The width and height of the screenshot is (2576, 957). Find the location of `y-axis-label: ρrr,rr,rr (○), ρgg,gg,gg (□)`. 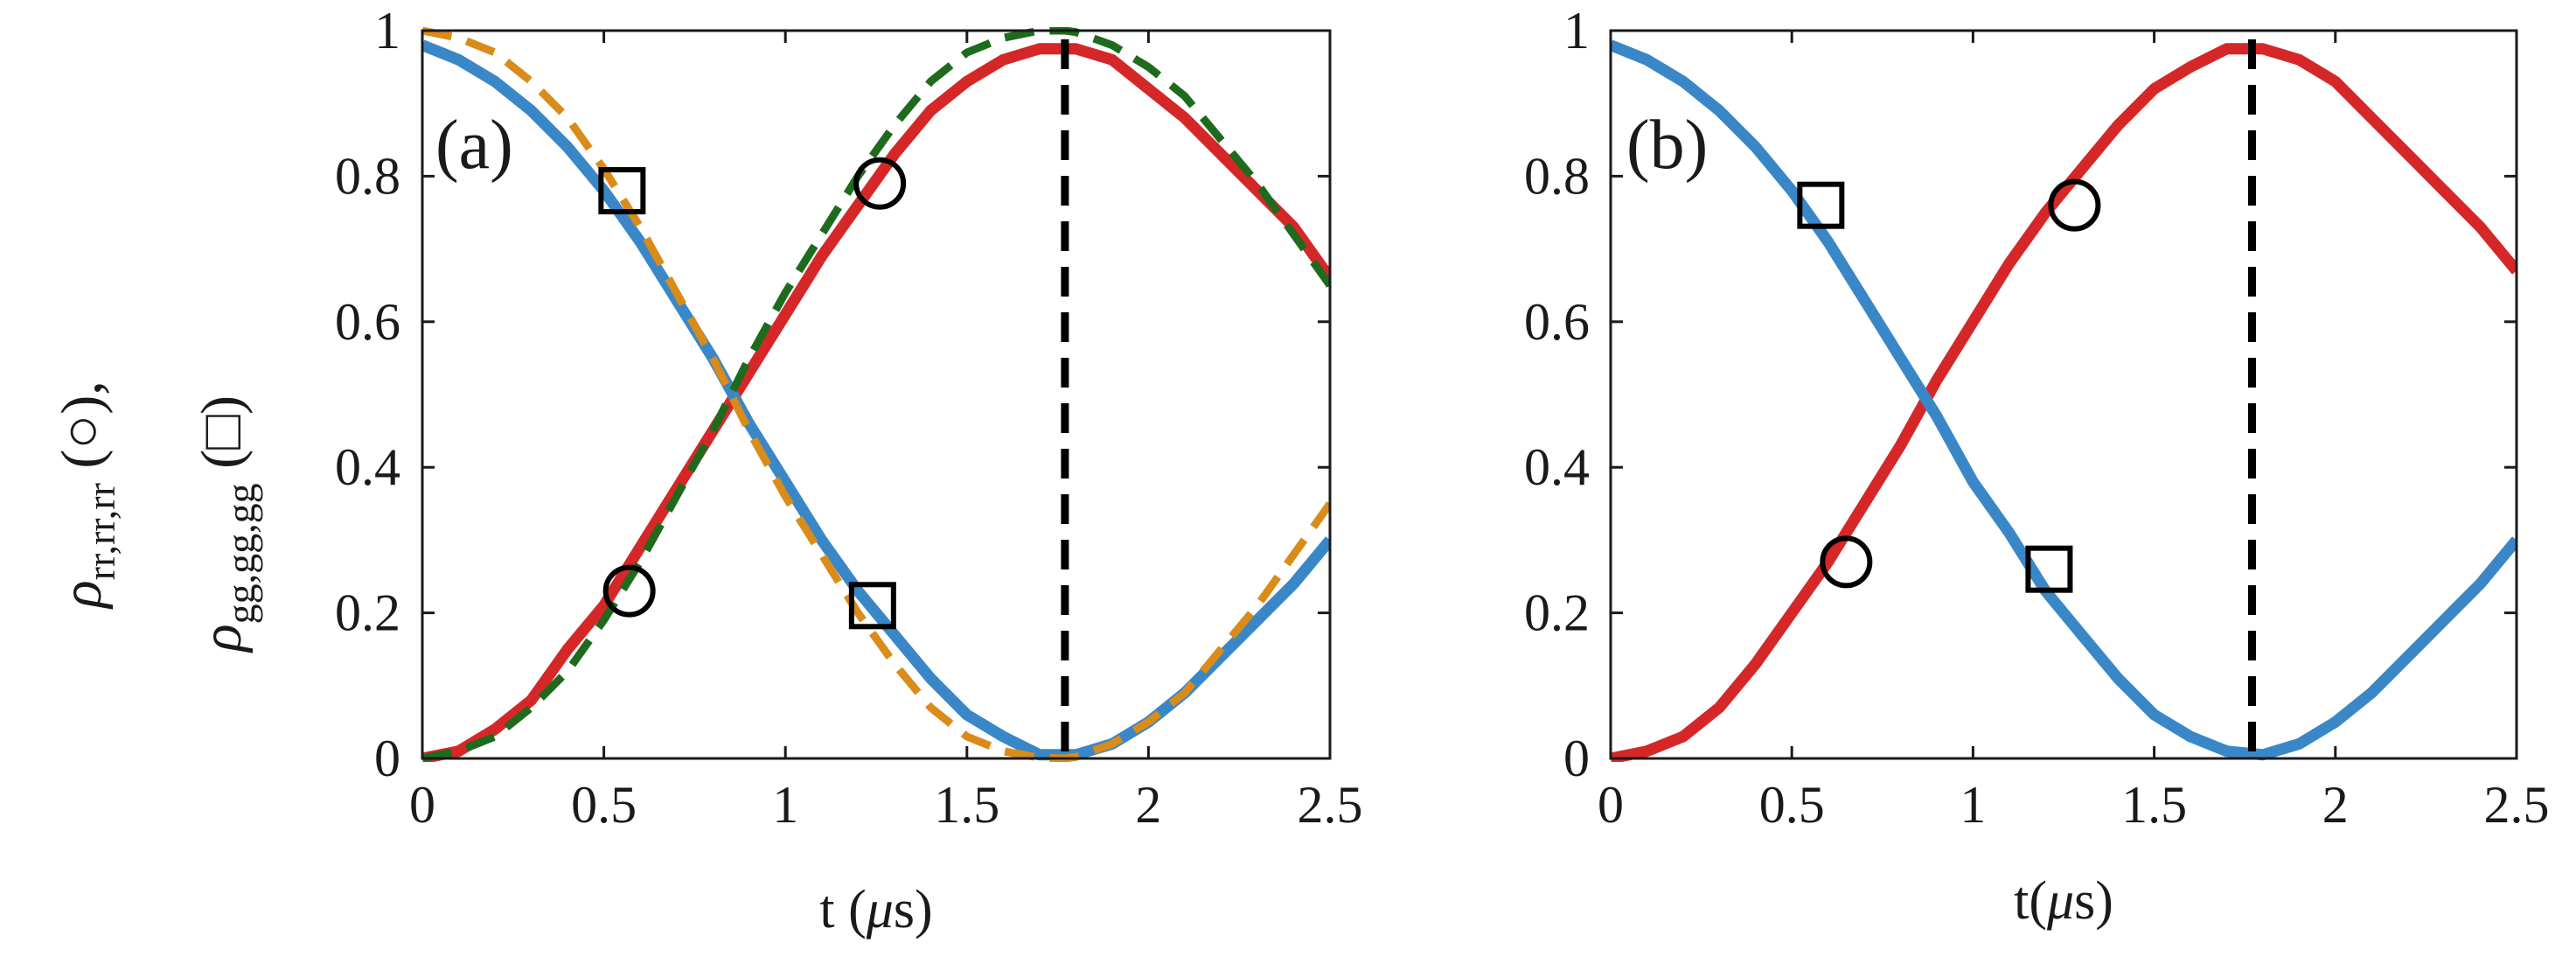

y-axis-label: ρrr,rr,rr (○), ρgg,gg,gg (□) is located at coordinates (156, 517).